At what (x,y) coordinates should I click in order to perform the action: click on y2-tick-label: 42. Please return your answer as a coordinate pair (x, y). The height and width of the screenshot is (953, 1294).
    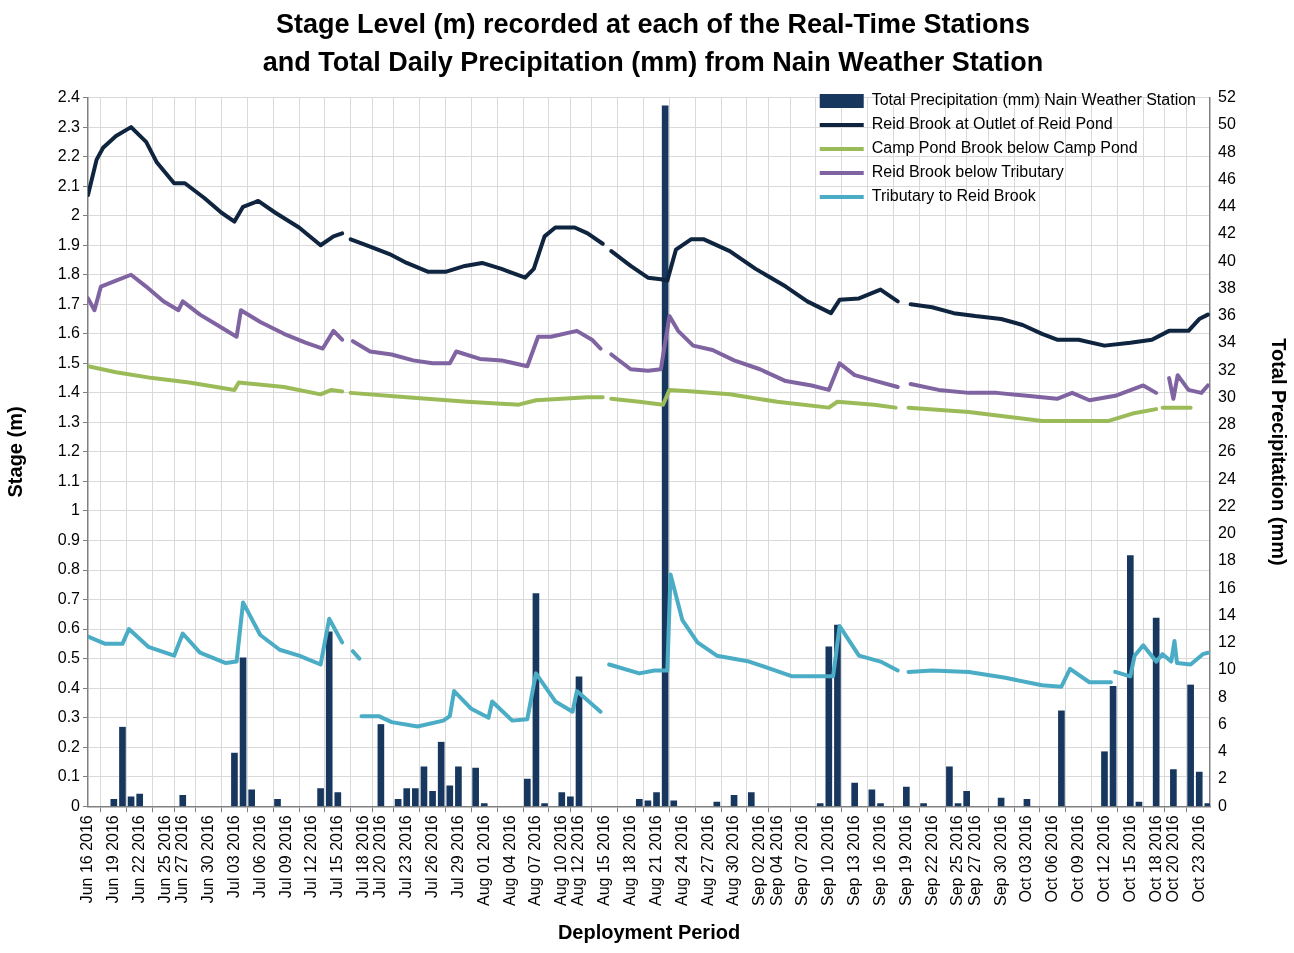
    Looking at the image, I should click on (1227, 233).